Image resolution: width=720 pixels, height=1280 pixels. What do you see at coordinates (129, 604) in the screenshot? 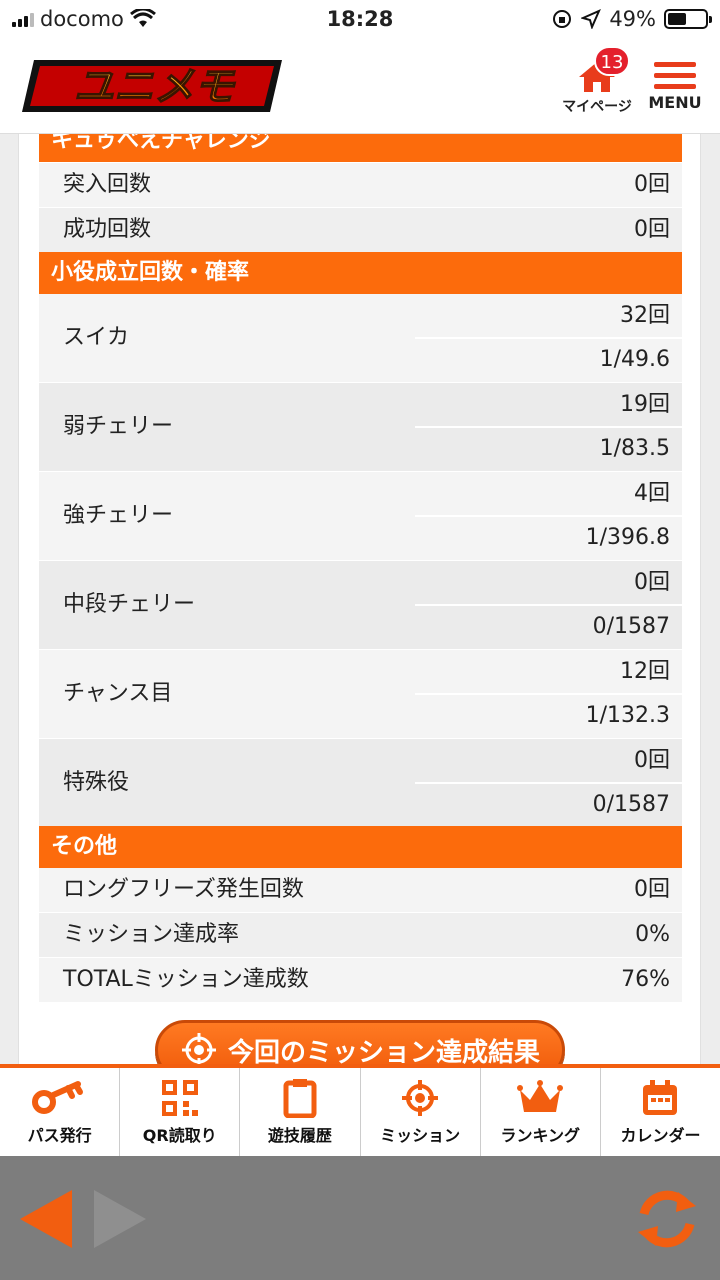
I see `role-label: 中段チェリー` at bounding box center [129, 604].